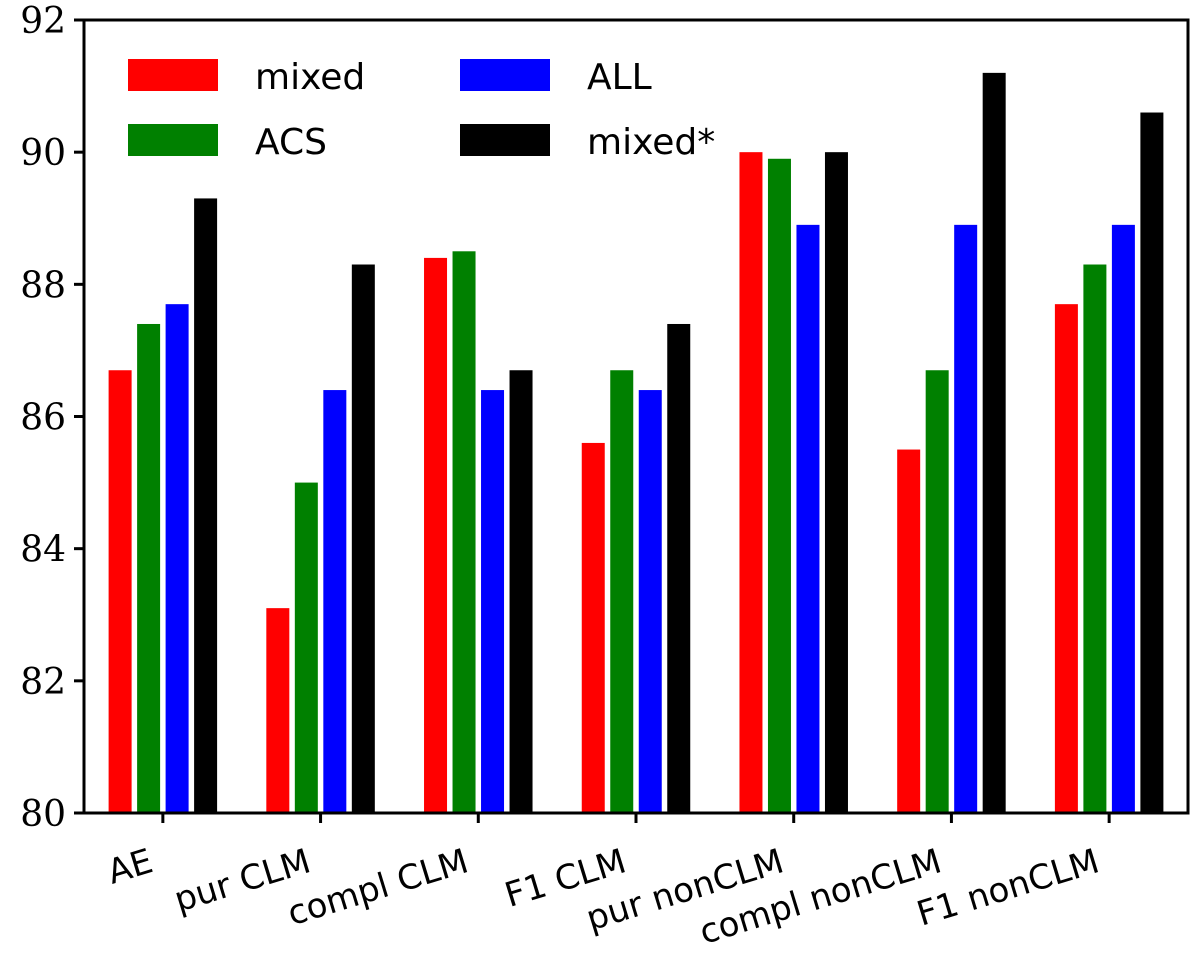 The width and height of the screenshot is (1200, 980). Describe the element at coordinates (310, 77) in the screenshot. I see `legend-label: mixed` at that location.